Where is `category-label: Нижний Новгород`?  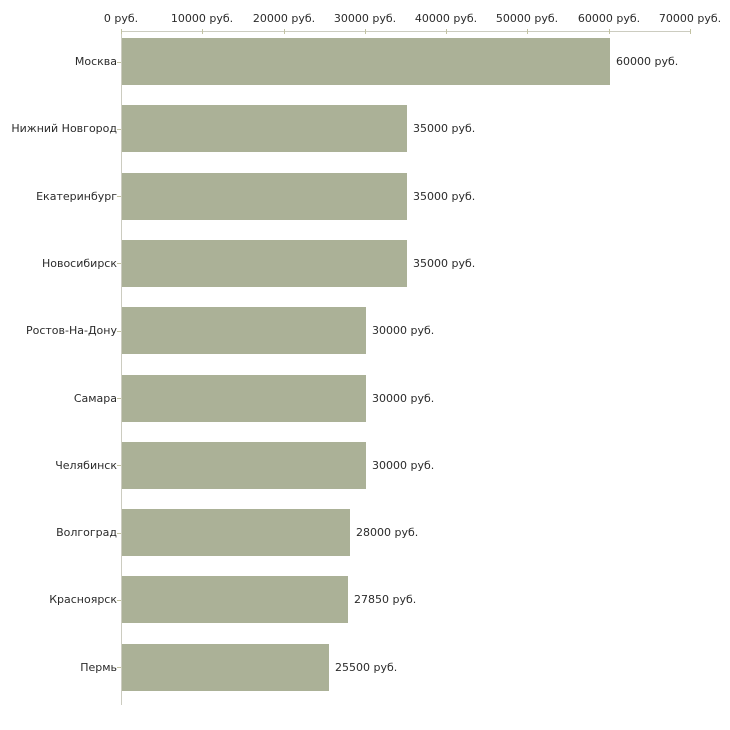 category-label: Нижний Новгород is located at coordinates (64, 128).